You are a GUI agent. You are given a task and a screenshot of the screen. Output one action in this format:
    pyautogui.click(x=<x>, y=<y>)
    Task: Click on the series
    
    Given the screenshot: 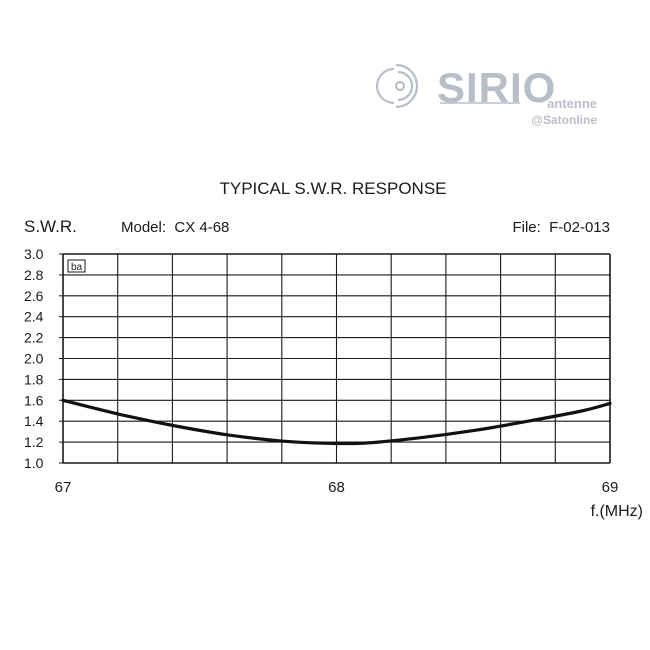 What is the action you would take?
    pyautogui.click(x=336, y=422)
    